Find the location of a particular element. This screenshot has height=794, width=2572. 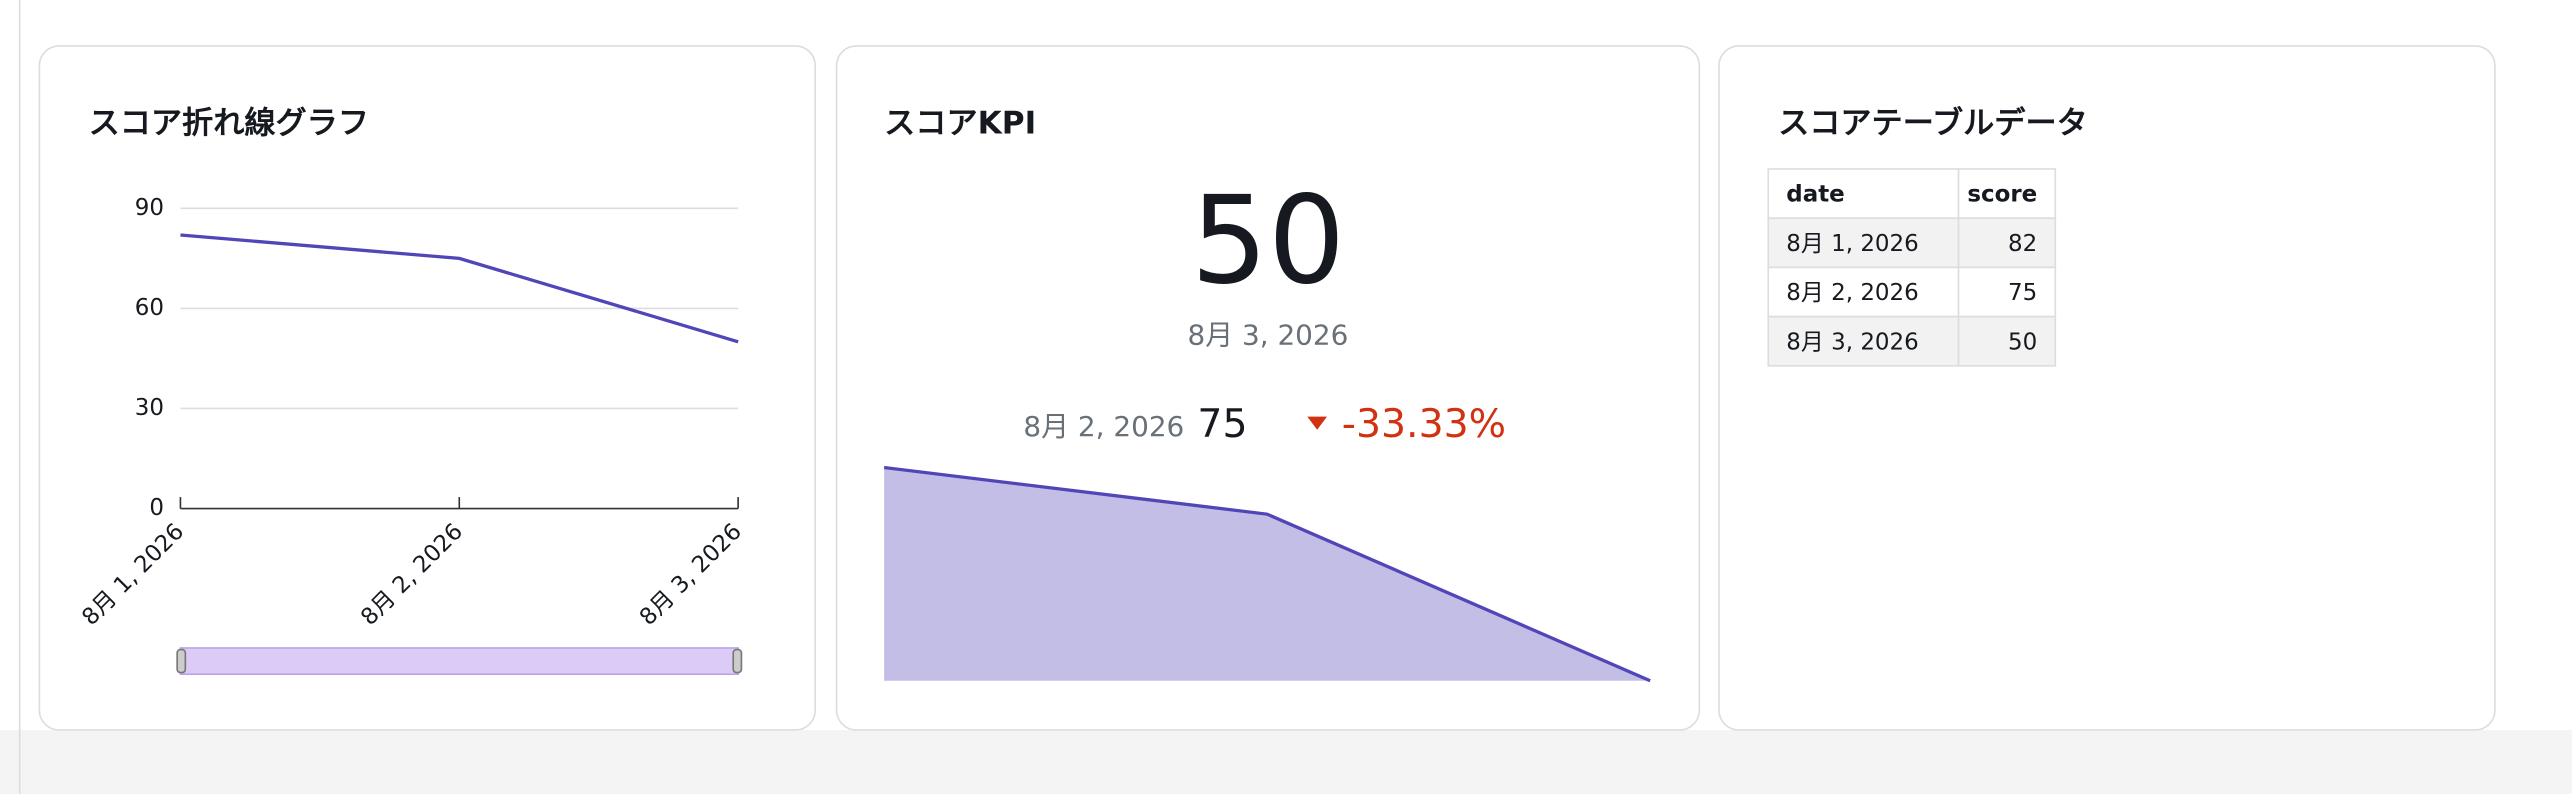

change-label: -33.33% is located at coordinates (1424, 424).